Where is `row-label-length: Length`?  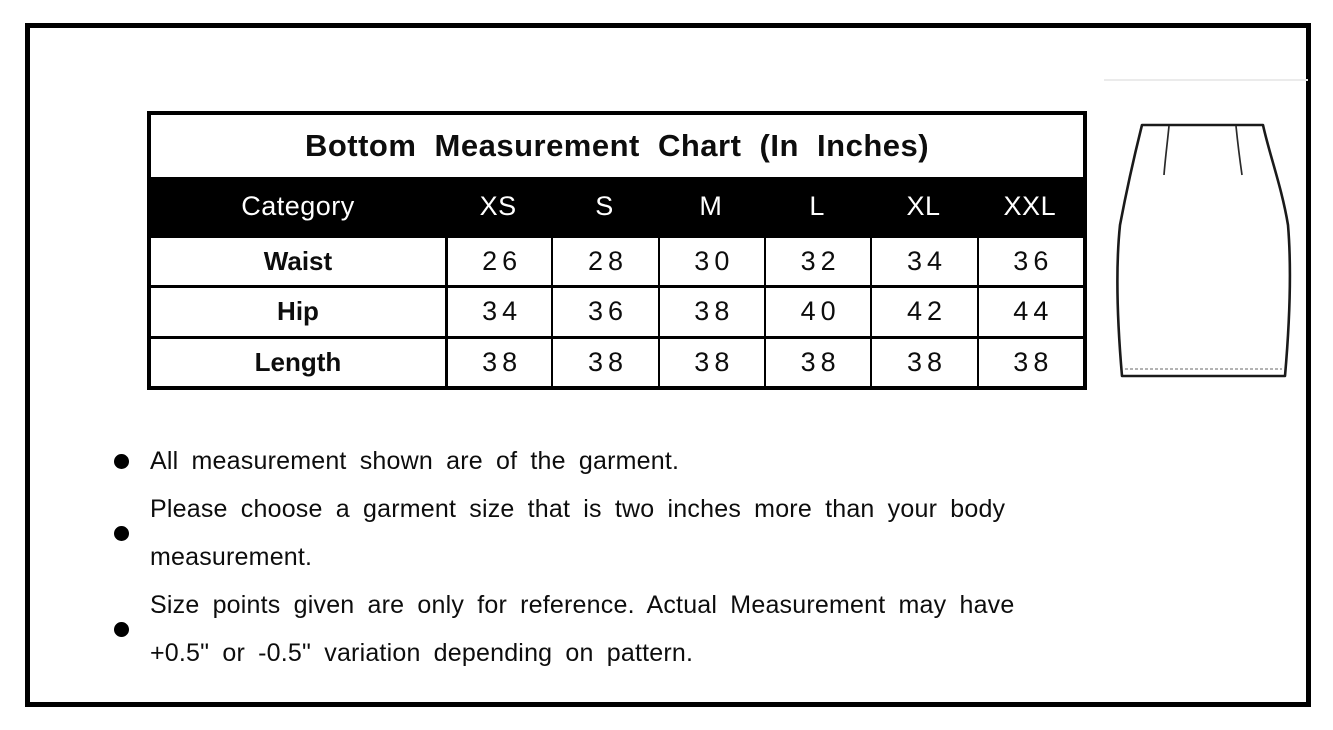 row-label-length: Length is located at coordinates (298, 361).